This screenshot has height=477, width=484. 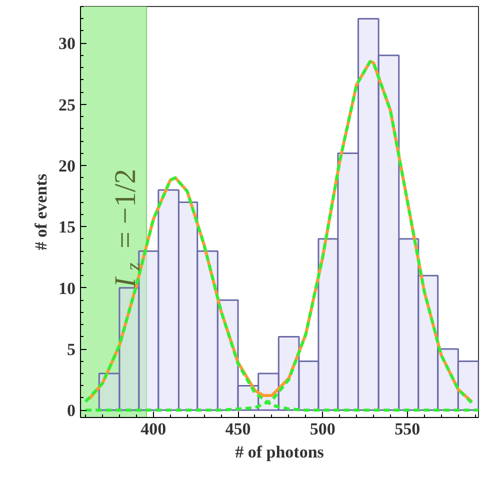 What do you see at coordinates (323, 429) in the screenshot?
I see `x-tick-label: 500` at bounding box center [323, 429].